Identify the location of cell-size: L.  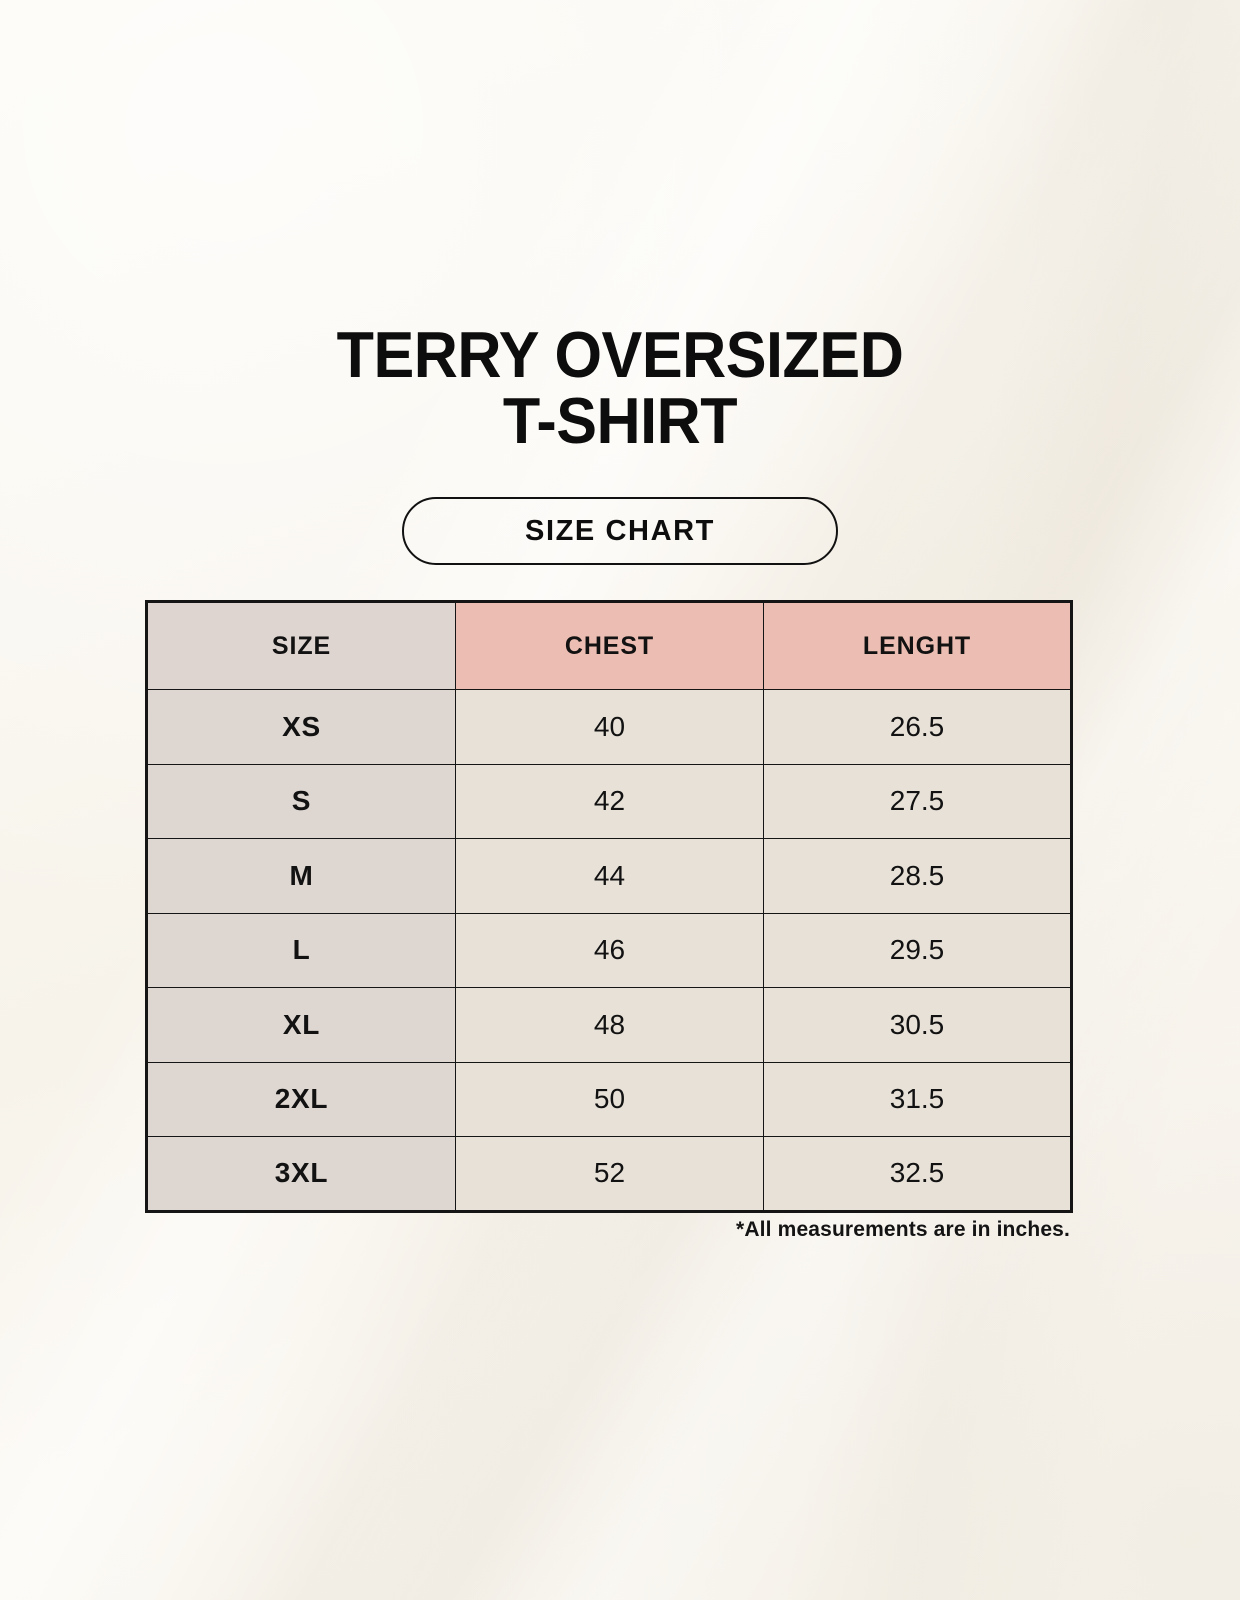
(301, 950).